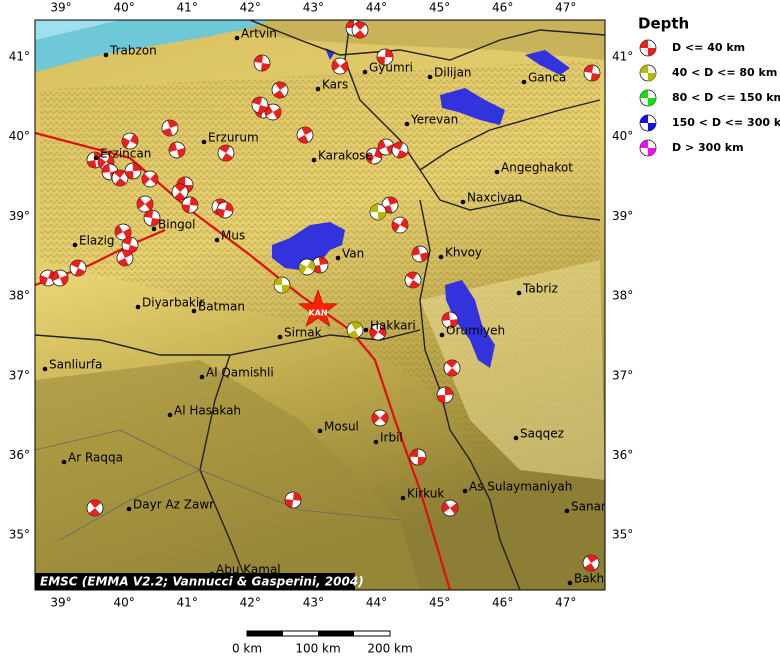 The image size is (780, 658). What do you see at coordinates (565, 603) in the screenshot?
I see `lon-label-bottom: 47°` at bounding box center [565, 603].